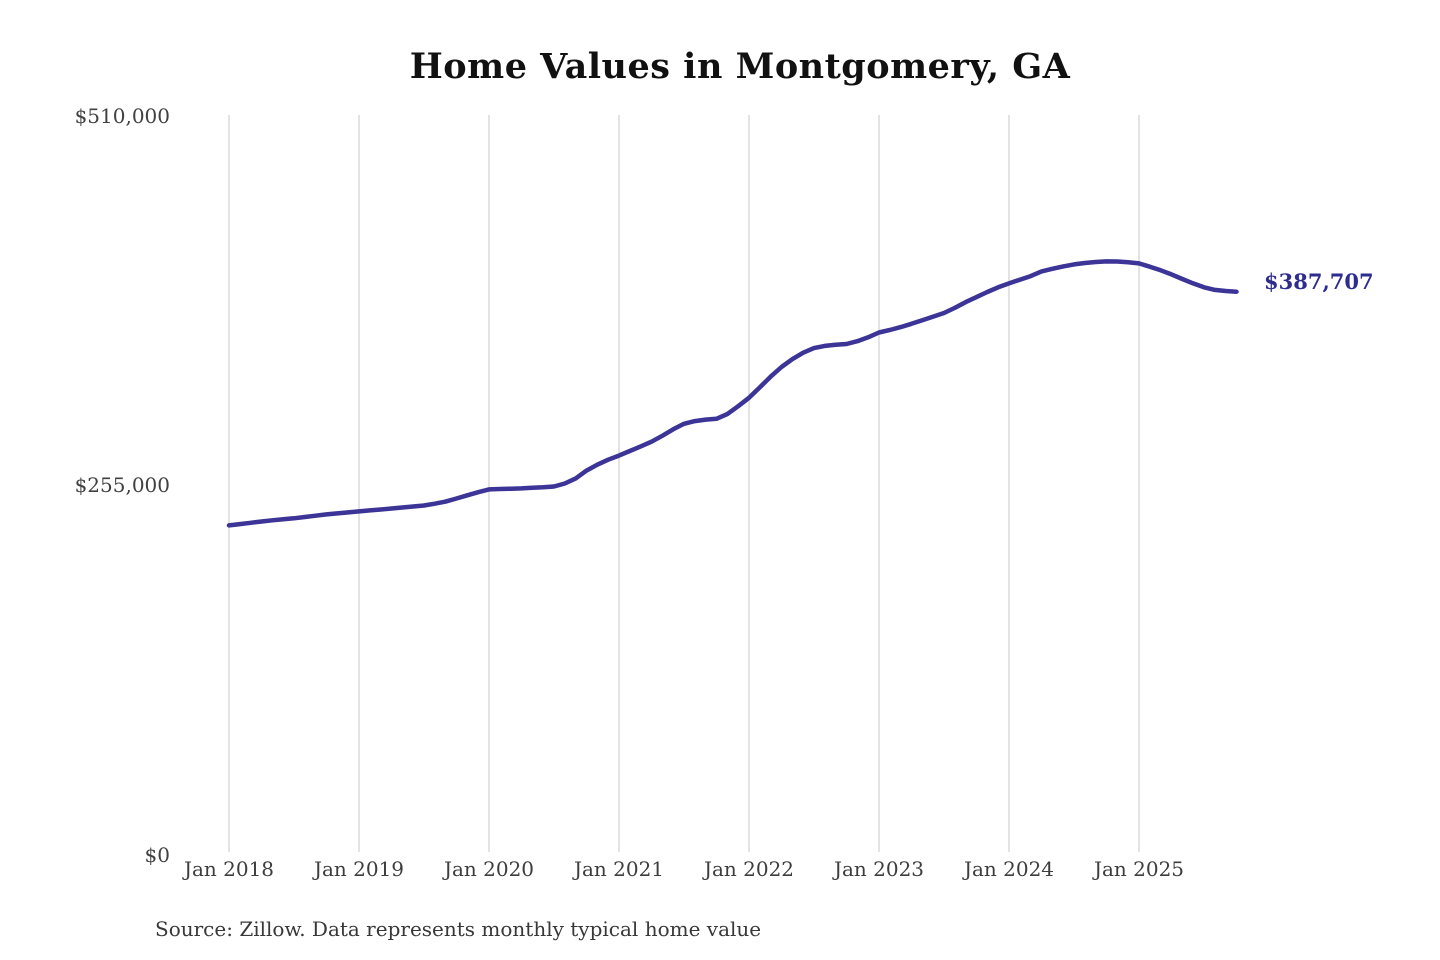 Image resolution: width=1440 pixels, height=960 pixels. Describe the element at coordinates (157, 855) in the screenshot. I see `y-axis-label-0: $0` at that location.